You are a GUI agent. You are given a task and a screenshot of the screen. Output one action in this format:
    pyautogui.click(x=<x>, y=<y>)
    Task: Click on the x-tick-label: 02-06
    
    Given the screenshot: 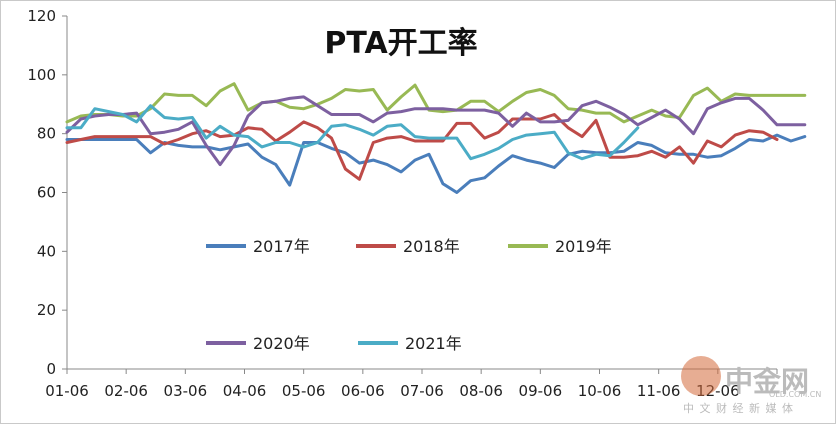 What is the action you would take?
    pyautogui.click(x=126, y=391)
    